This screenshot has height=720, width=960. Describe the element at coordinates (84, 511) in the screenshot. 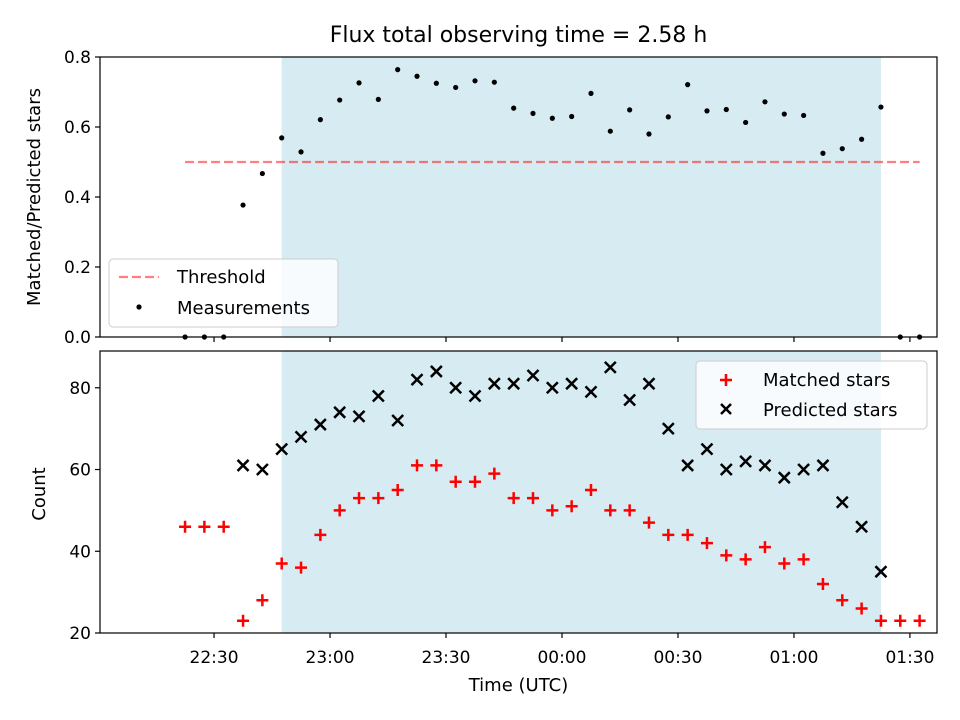

I see `bottom-y-ticks: 20 40 60 80` at that location.